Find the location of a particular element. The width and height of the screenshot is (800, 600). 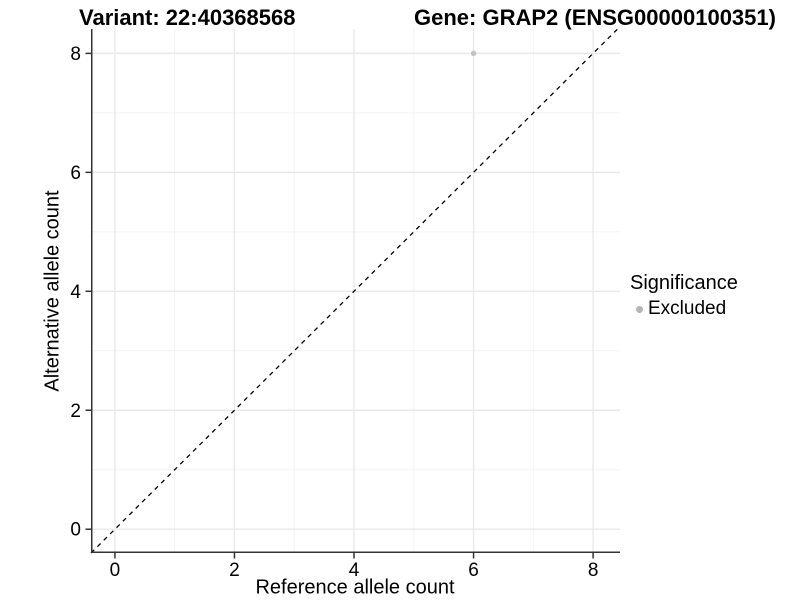

legend-entry-excluded: Excluded is located at coordinates (684, 309).